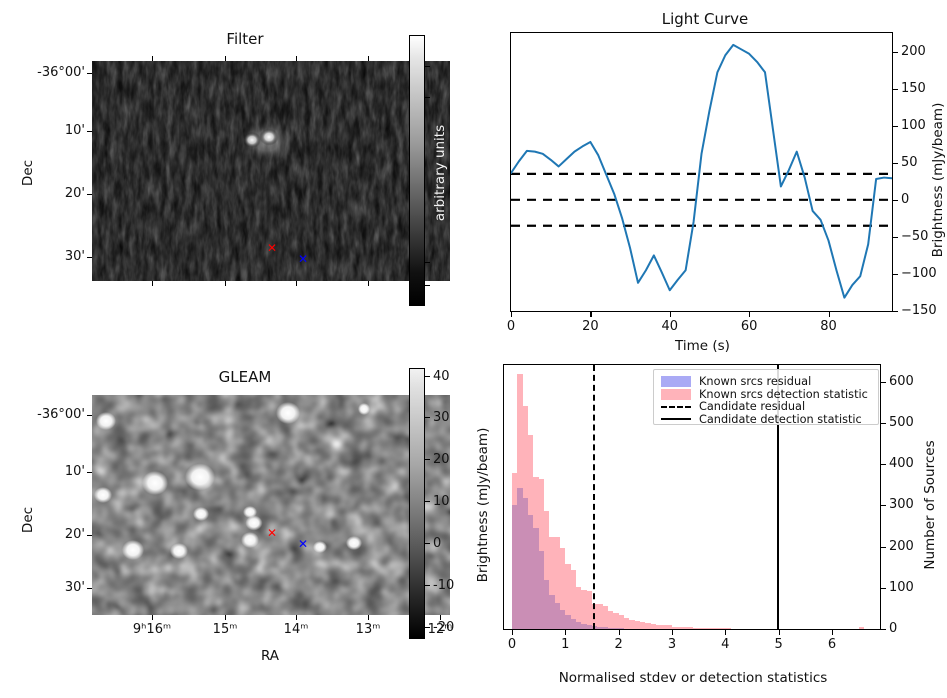 The image size is (947, 698). Describe the element at coordinates (74, 534) in the screenshot. I see `gleam-ytick-2: 20'` at that location.